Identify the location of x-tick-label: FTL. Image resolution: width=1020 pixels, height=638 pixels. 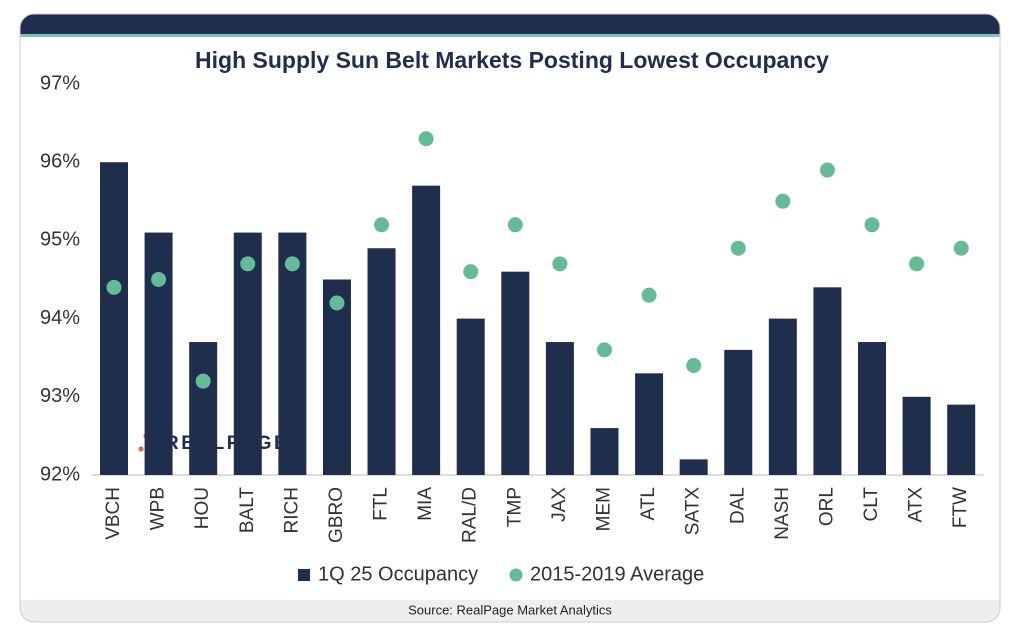
(381, 504).